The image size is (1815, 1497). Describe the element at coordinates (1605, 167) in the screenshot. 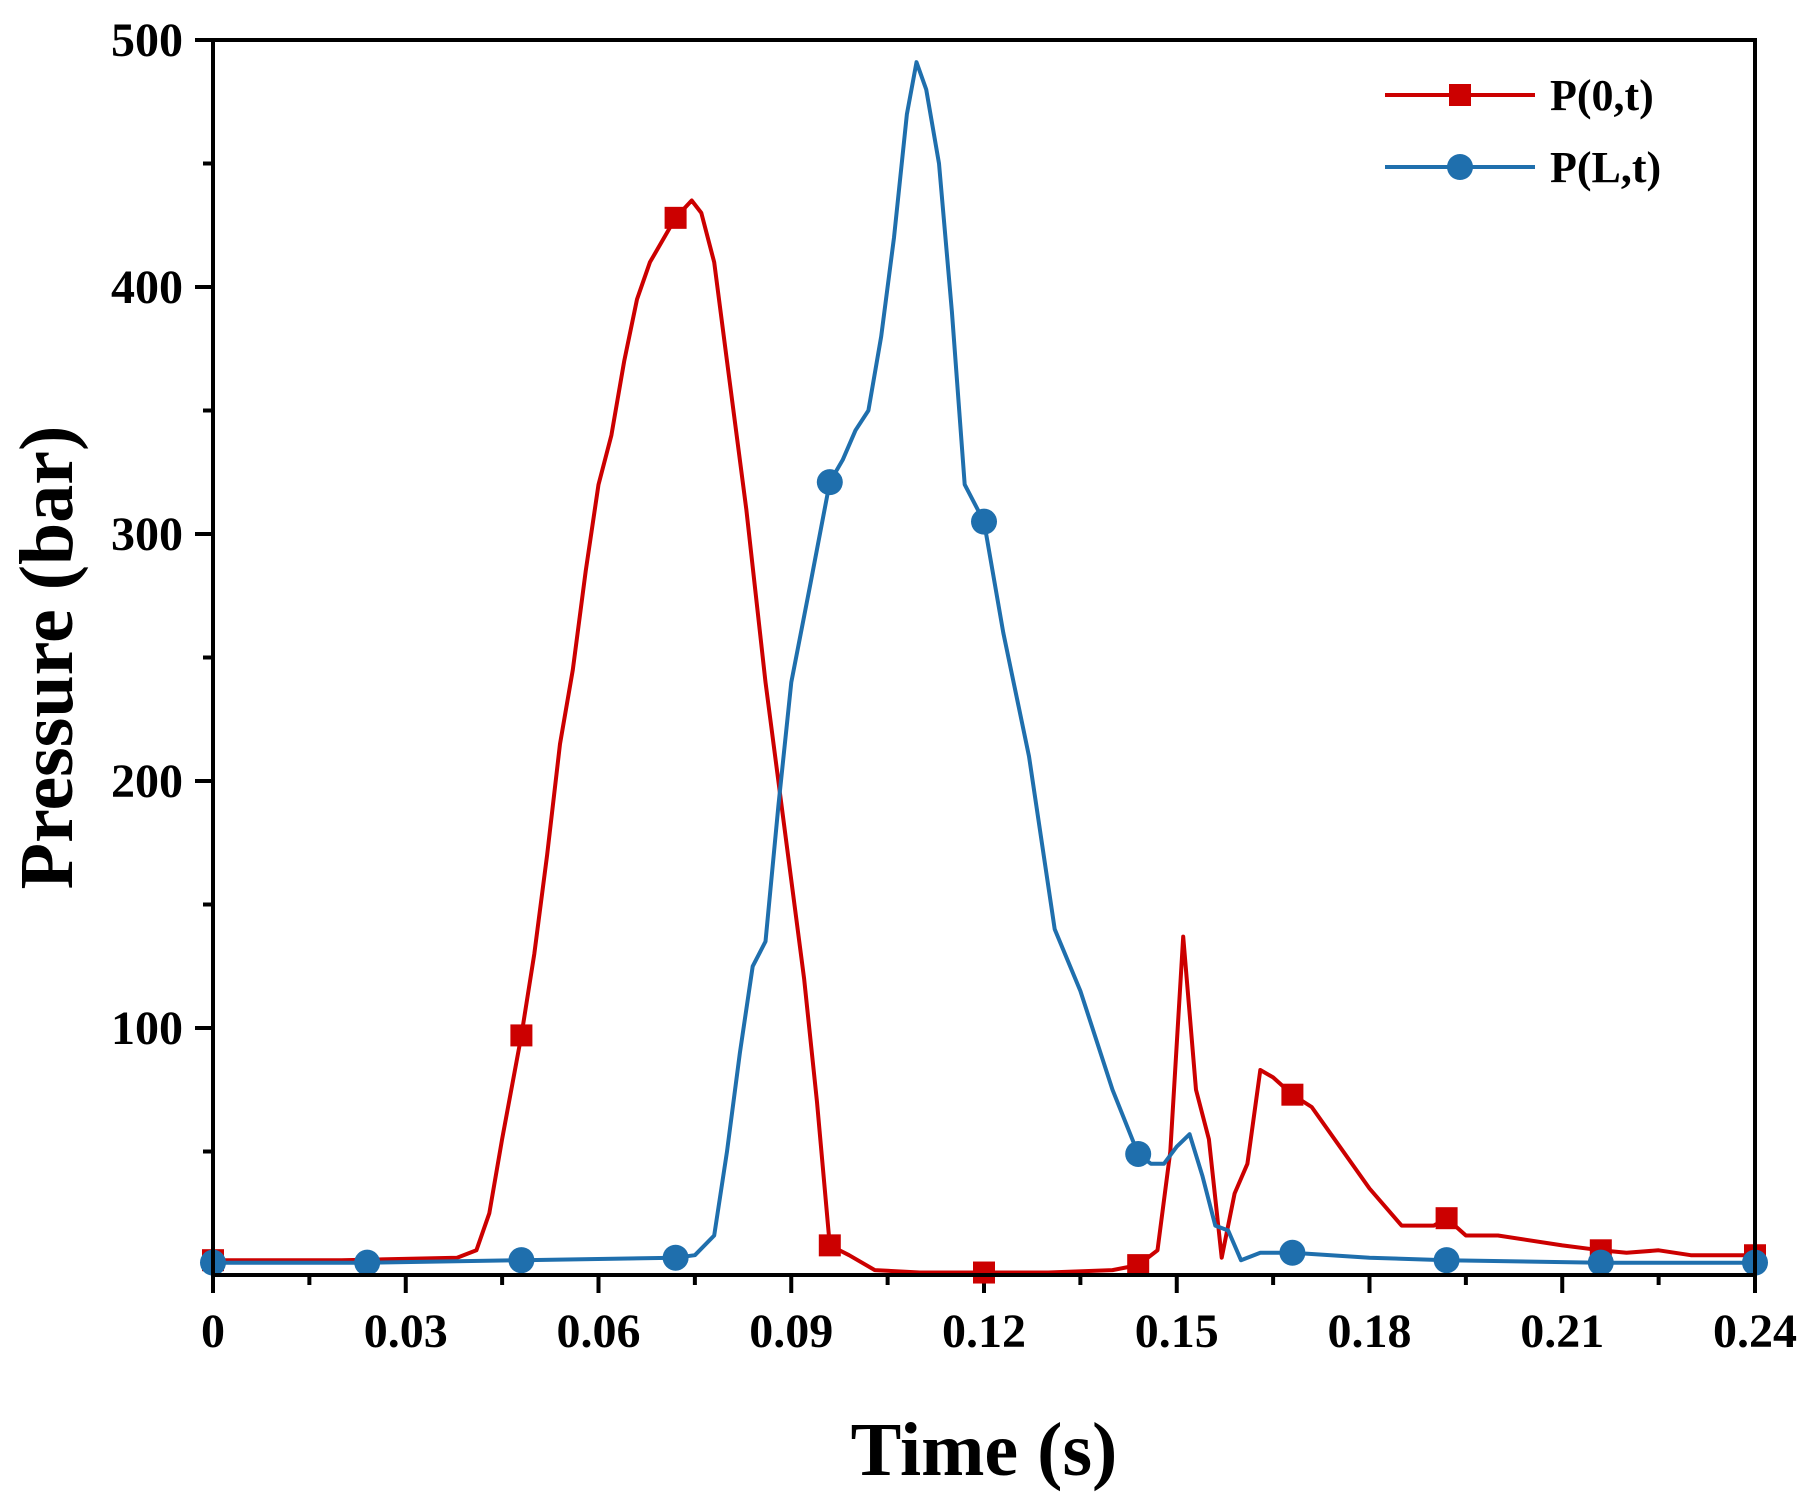

I see `legend-label: P(L,t)` at that location.